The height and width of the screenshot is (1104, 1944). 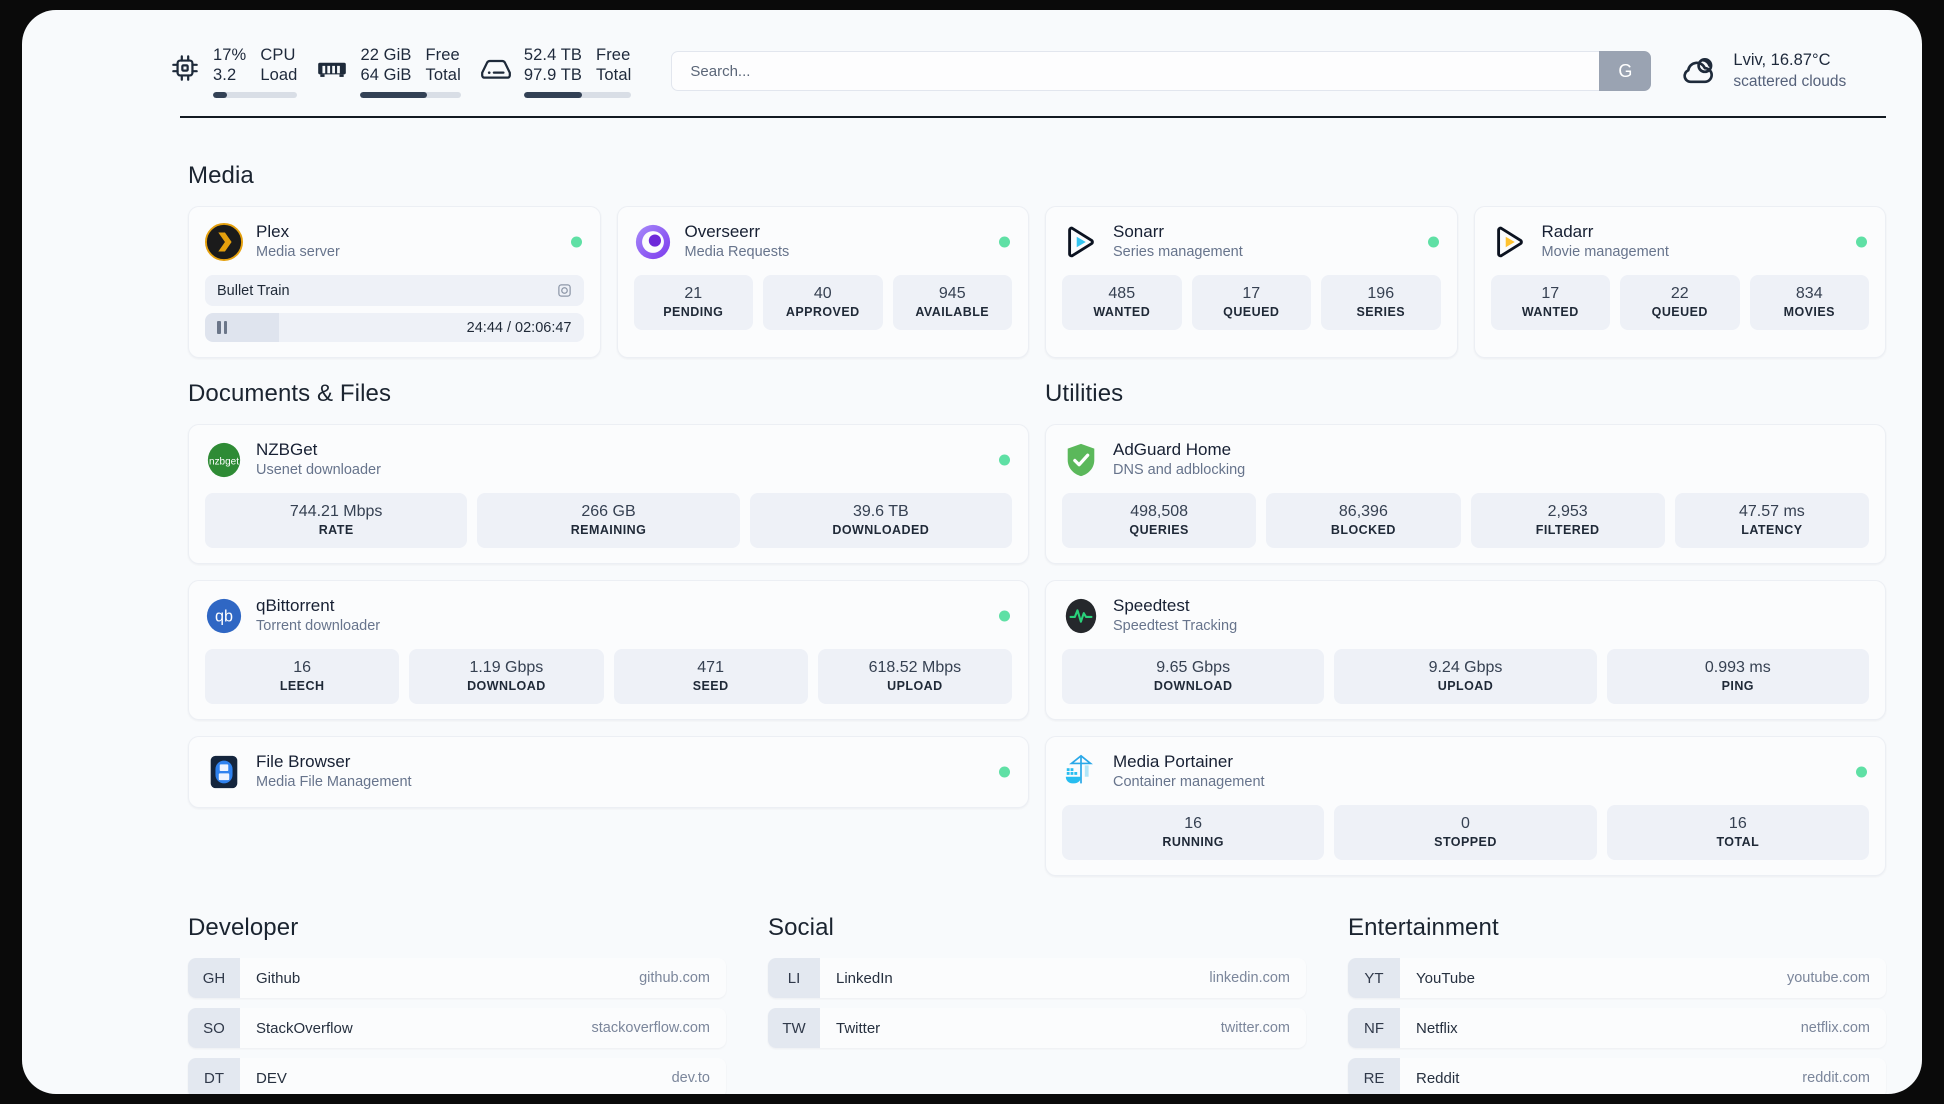 I want to click on stat-tile-value: 17, so click(x=1550, y=293).